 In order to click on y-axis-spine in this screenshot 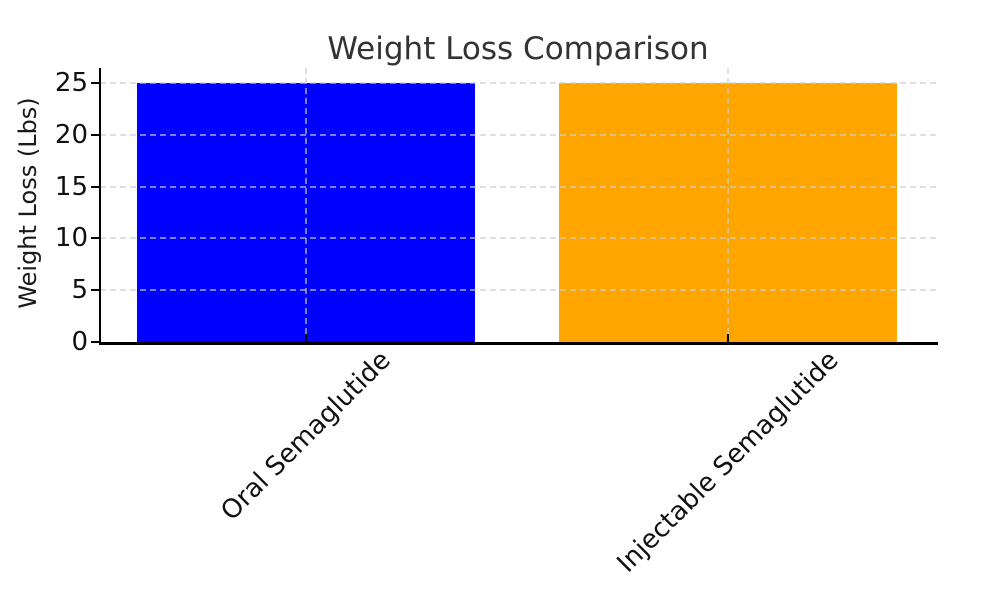, I will do `click(100, 206)`.